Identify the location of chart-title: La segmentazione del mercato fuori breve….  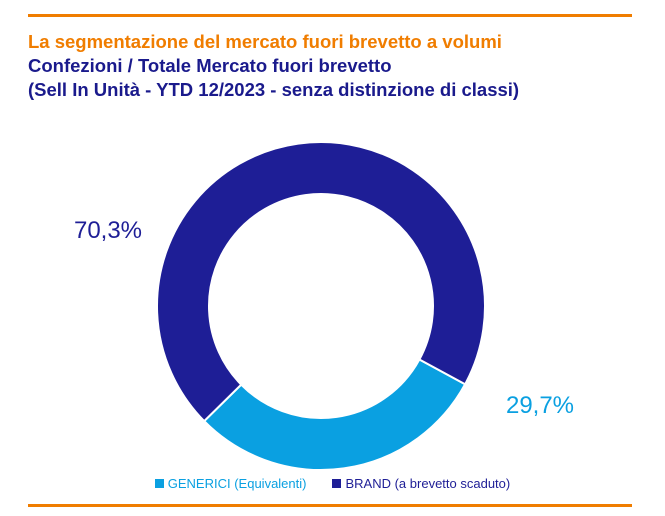
(265, 41).